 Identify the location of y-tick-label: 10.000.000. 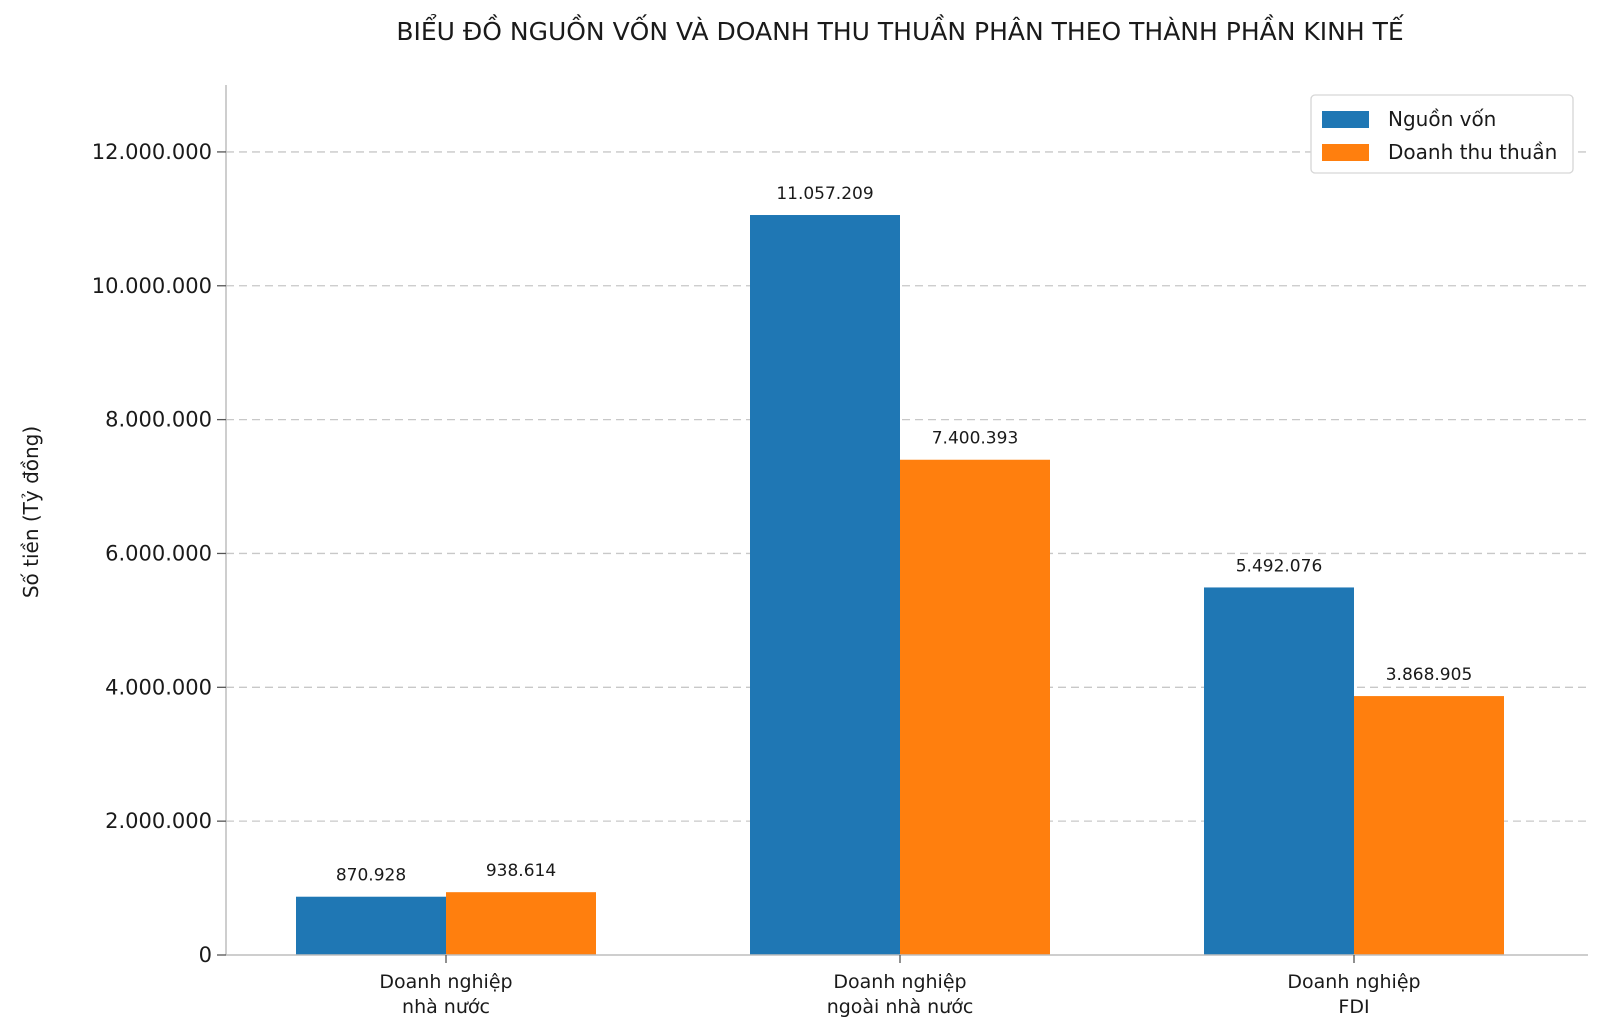
(152, 286).